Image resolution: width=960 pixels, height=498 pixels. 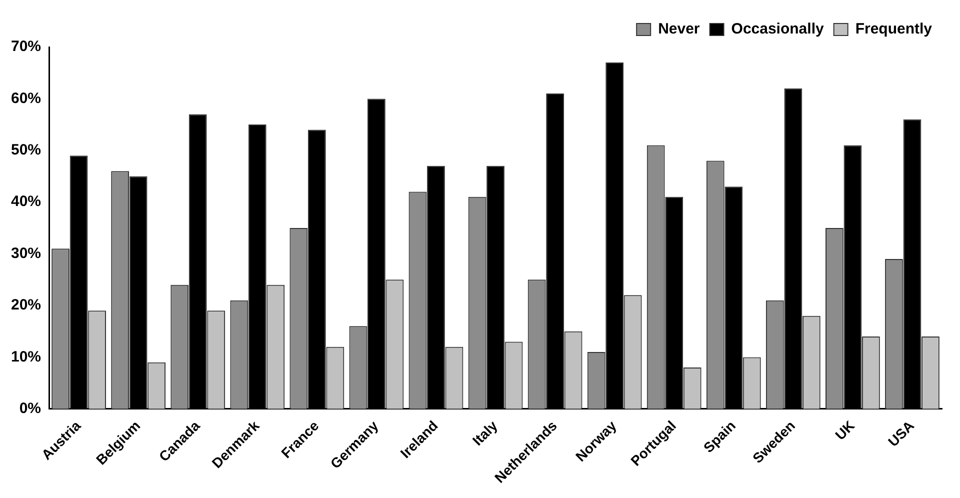 What do you see at coordinates (26, 305) in the screenshot?
I see `y-tick-label: 20%` at bounding box center [26, 305].